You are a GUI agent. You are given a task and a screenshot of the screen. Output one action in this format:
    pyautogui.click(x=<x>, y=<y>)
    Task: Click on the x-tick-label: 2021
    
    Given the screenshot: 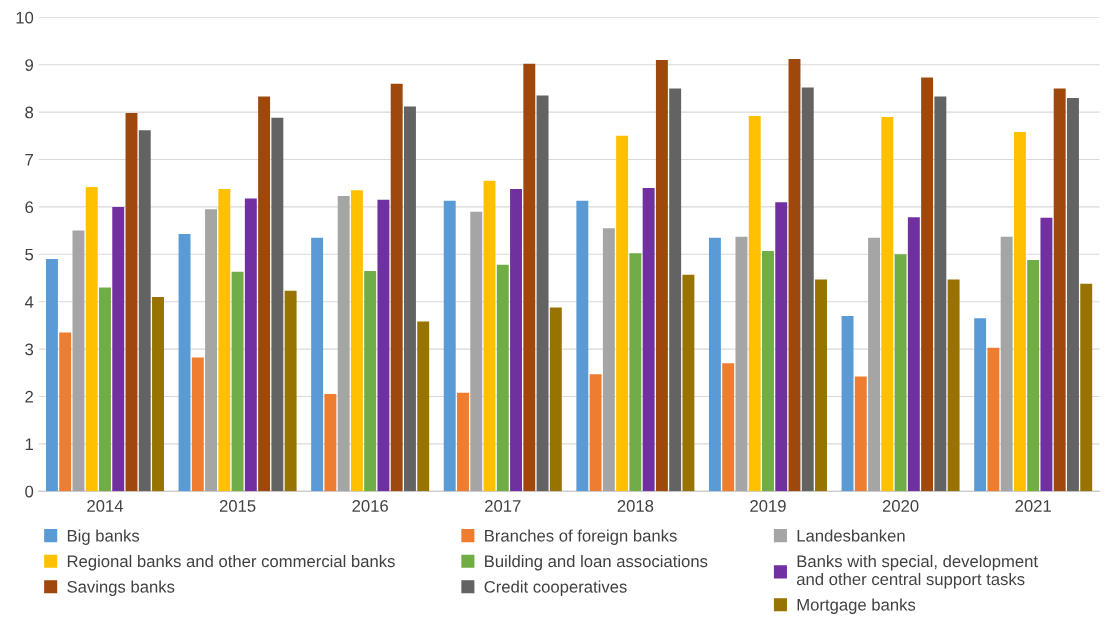 What is the action you would take?
    pyautogui.click(x=1033, y=506)
    